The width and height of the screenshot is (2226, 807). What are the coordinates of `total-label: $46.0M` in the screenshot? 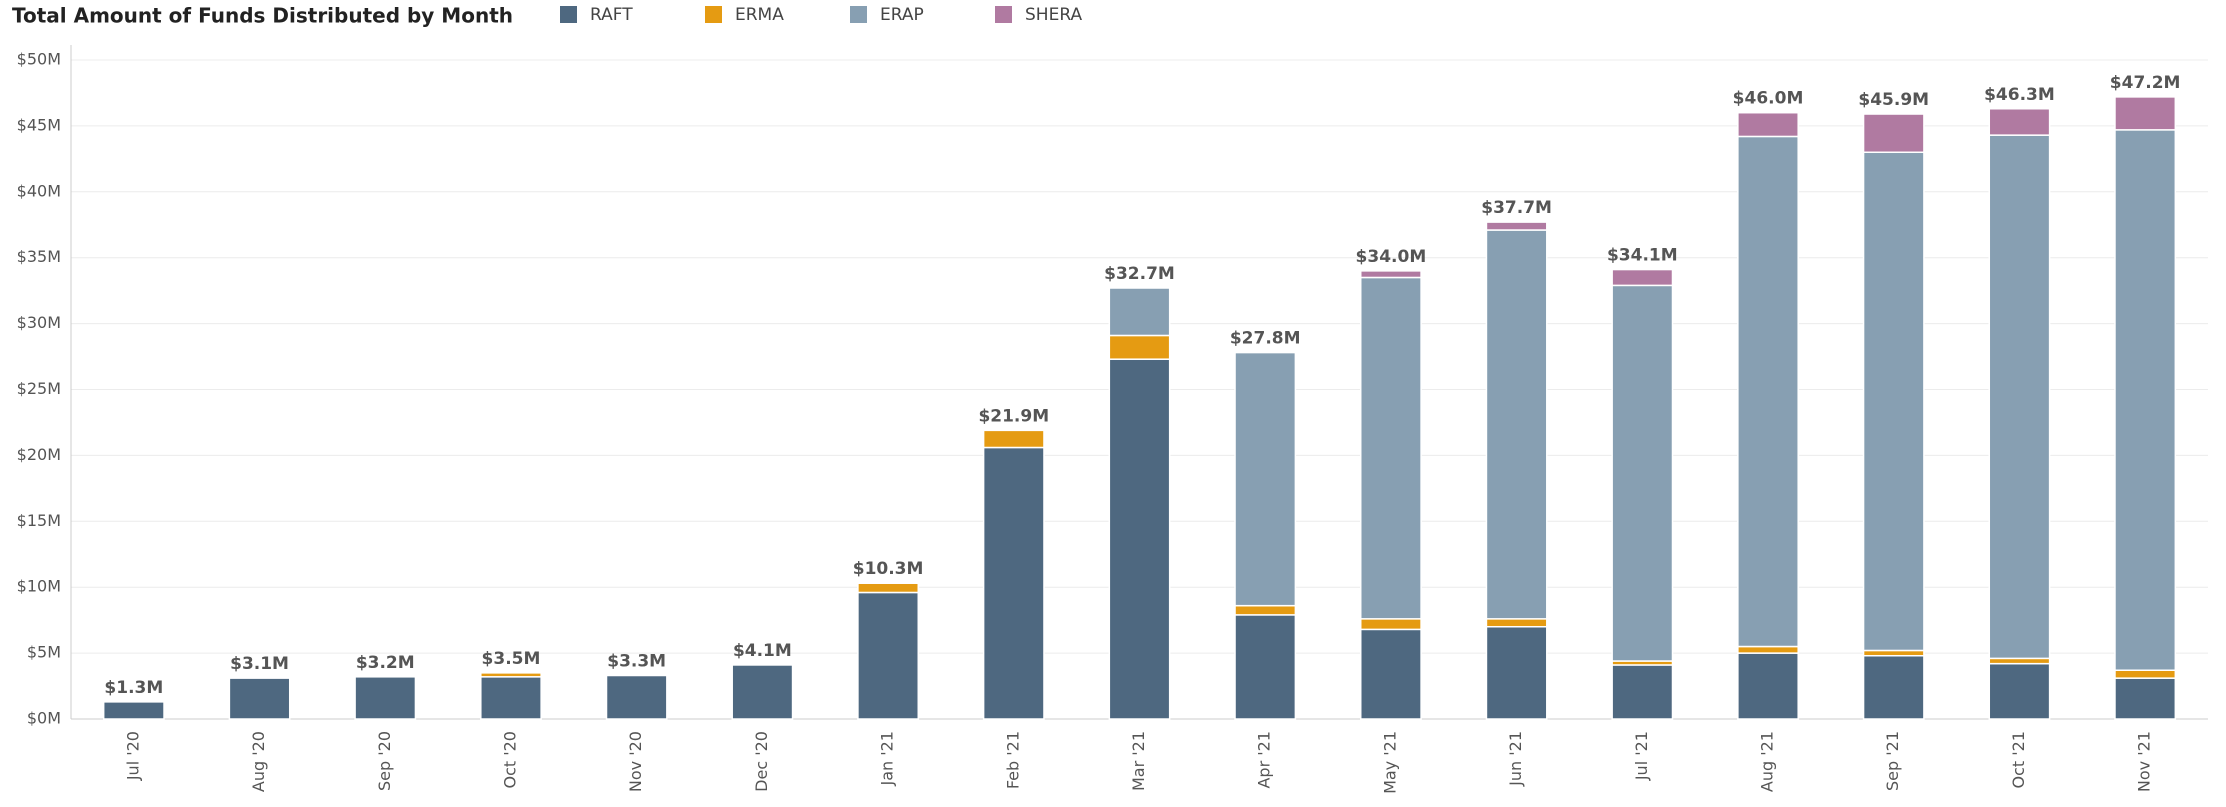 It's located at (1768, 99).